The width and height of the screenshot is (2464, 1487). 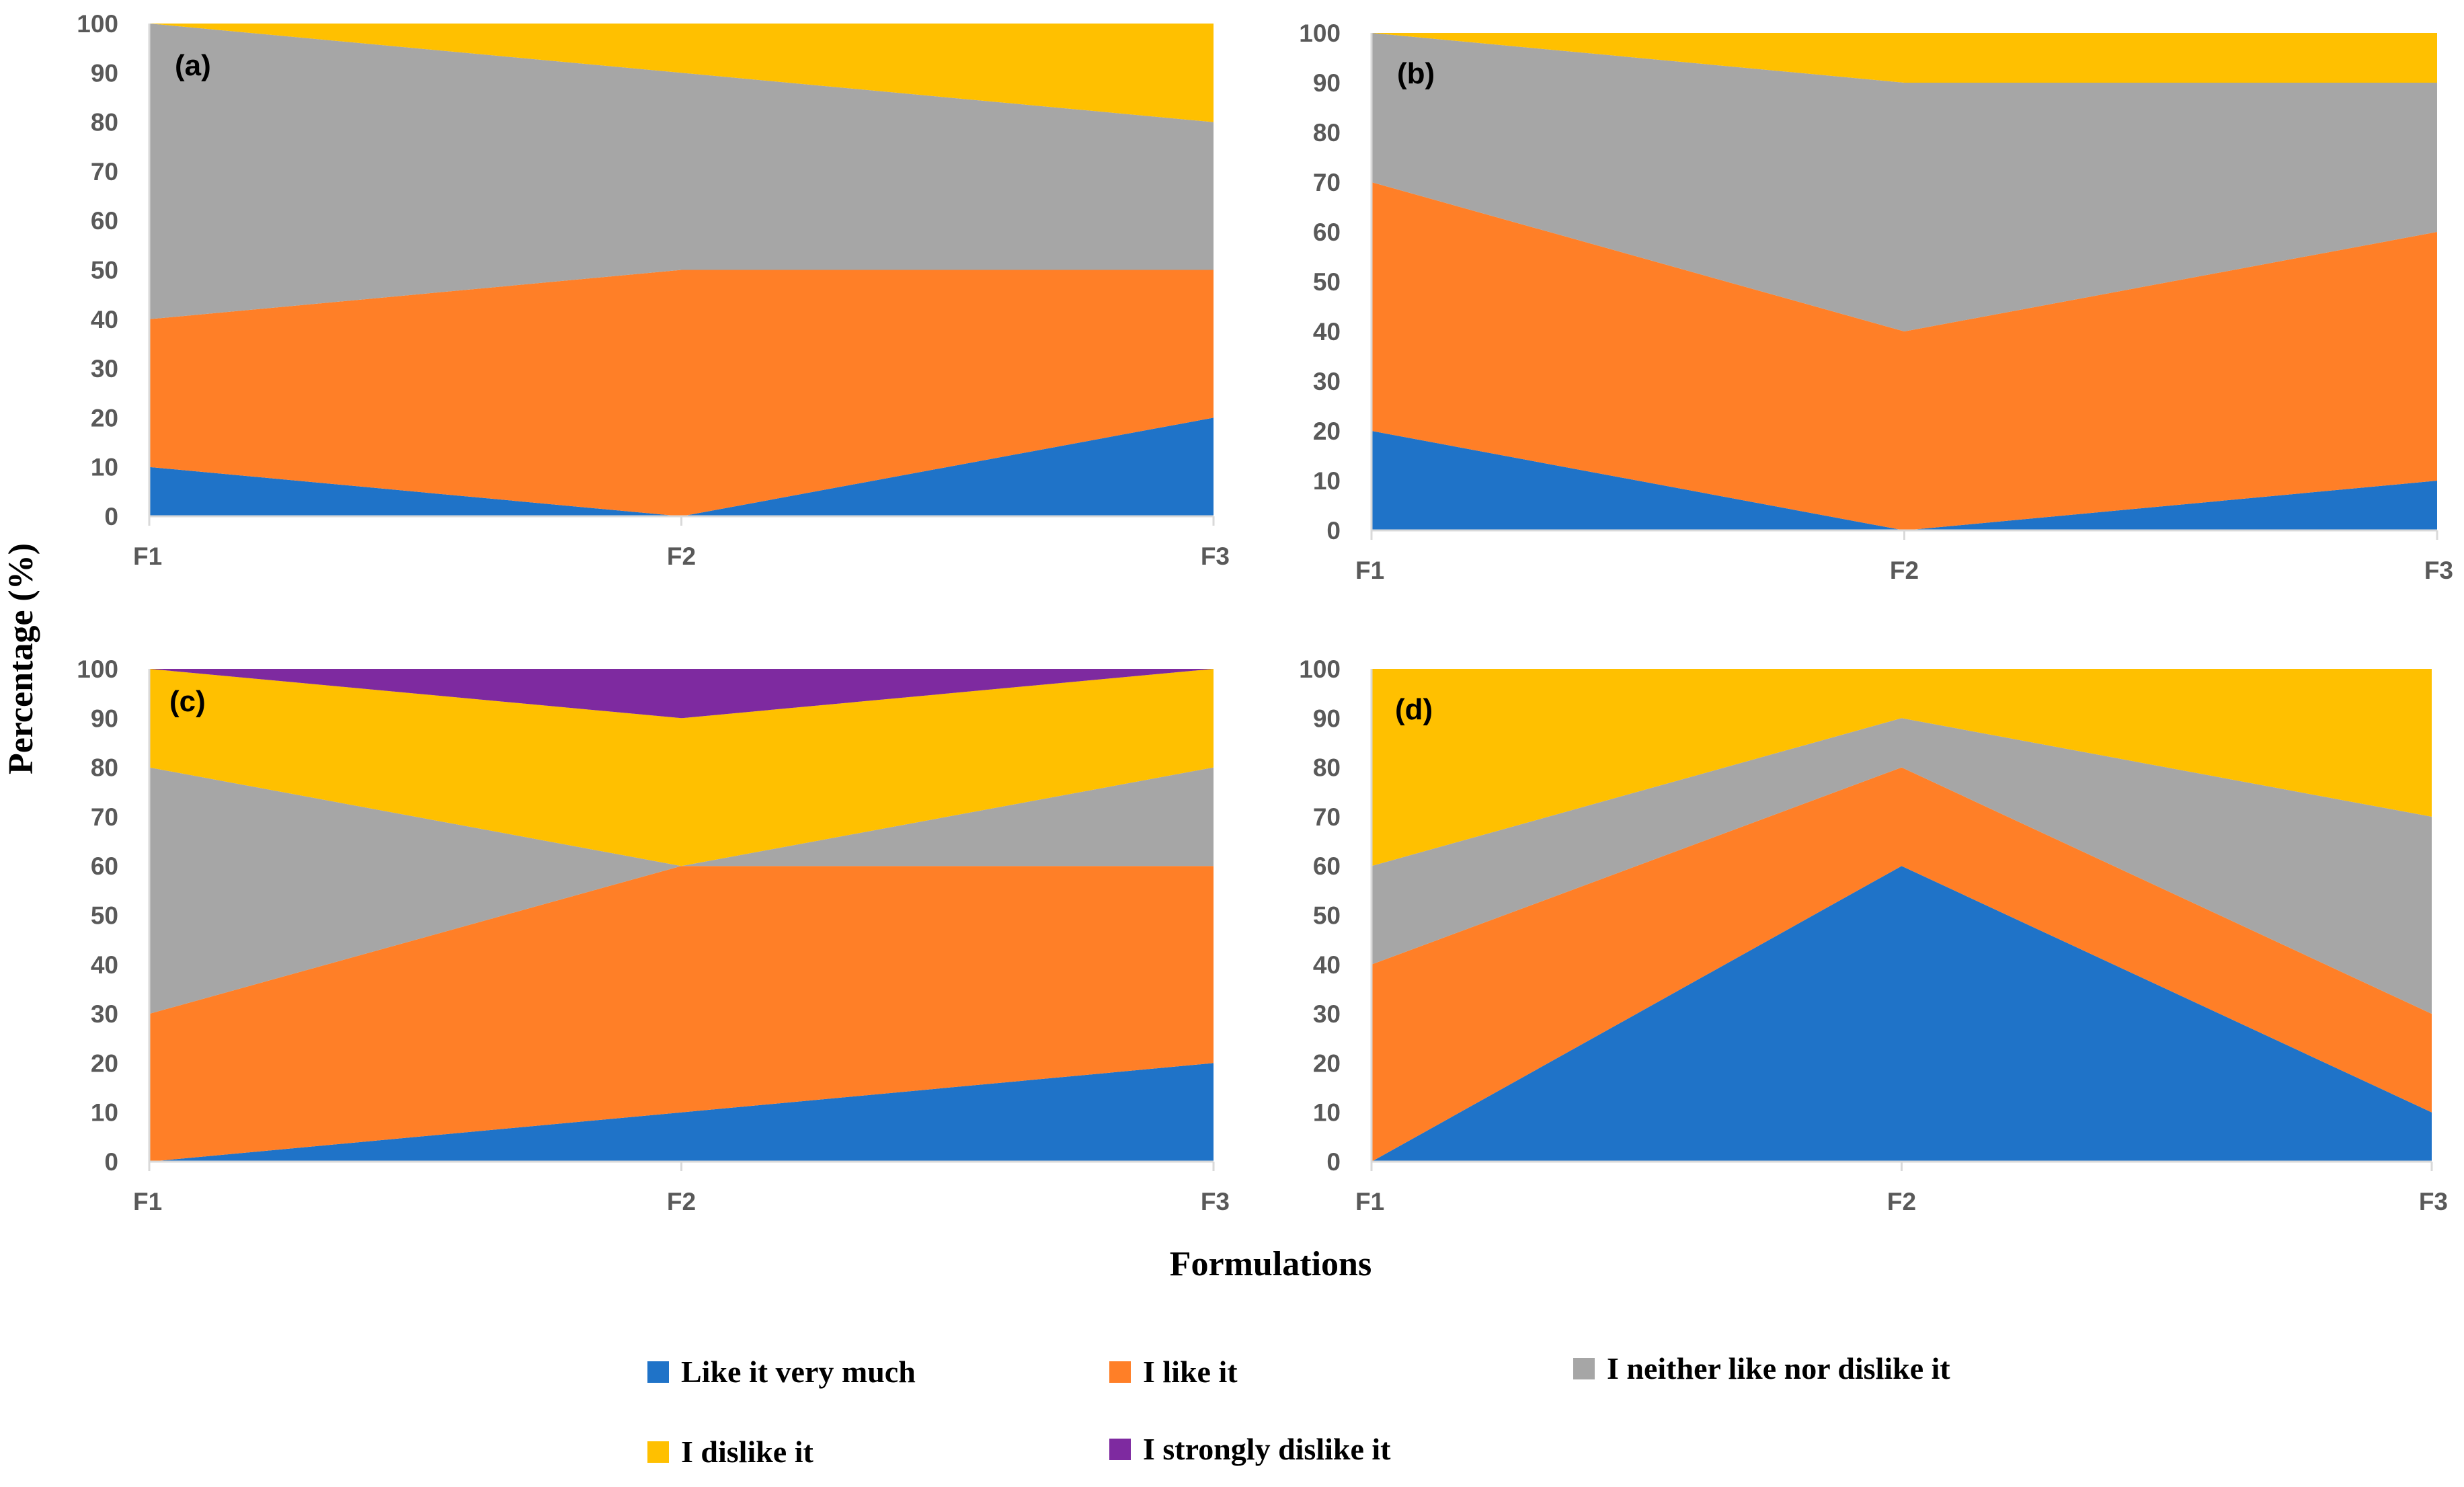 I want to click on legend-item: I neither like nor dislike it, so click(x=1762, y=1368).